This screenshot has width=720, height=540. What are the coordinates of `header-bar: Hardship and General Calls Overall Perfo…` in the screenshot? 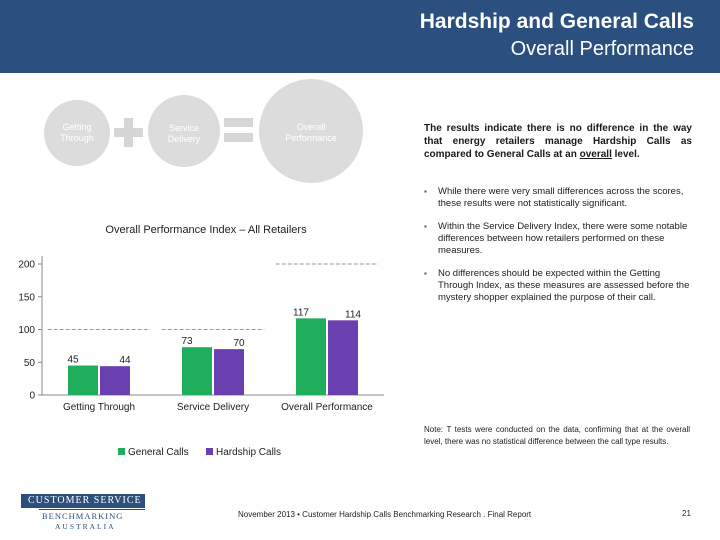 It's located at (360, 36).